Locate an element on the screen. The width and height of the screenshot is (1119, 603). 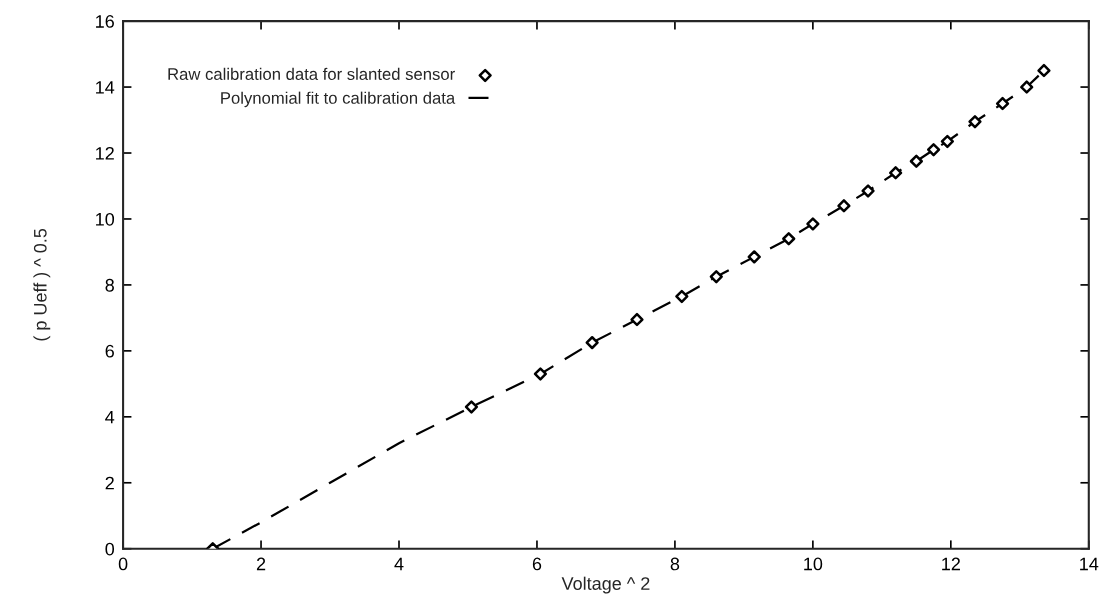
x-tick-label: 4 is located at coordinates (399, 564).